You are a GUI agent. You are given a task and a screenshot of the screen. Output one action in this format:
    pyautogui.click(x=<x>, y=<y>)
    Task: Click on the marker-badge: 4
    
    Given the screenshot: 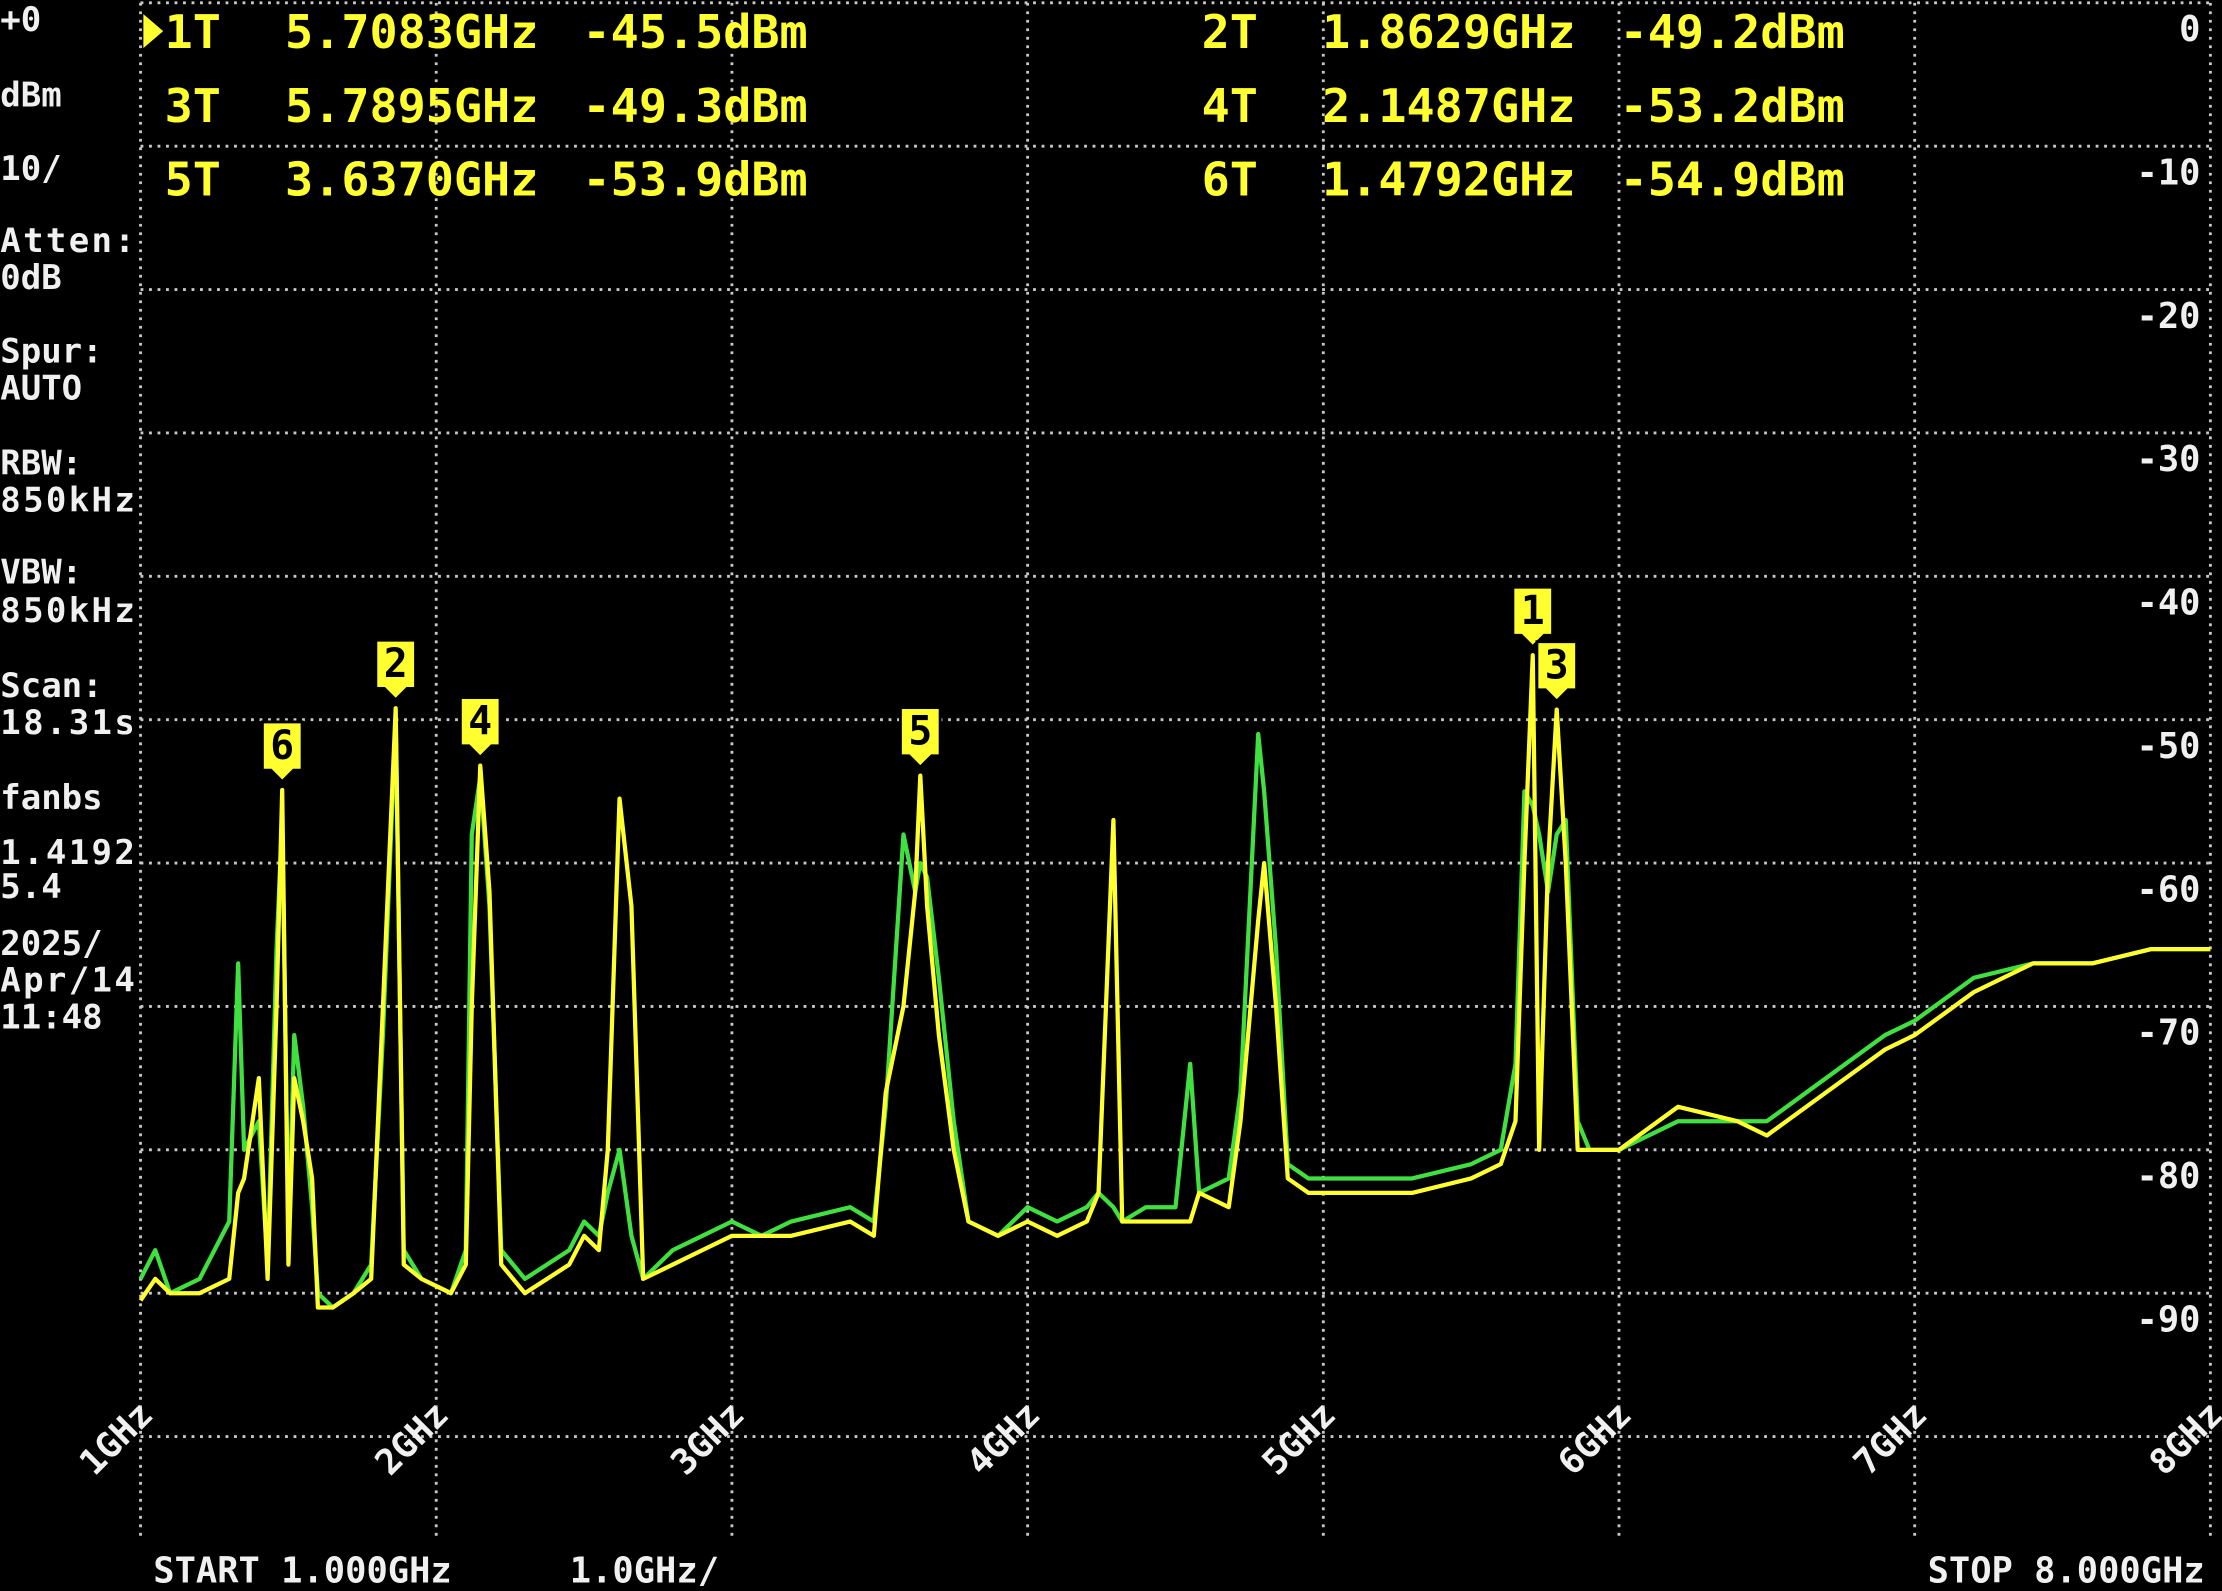 What is the action you would take?
    pyautogui.click(x=480, y=728)
    